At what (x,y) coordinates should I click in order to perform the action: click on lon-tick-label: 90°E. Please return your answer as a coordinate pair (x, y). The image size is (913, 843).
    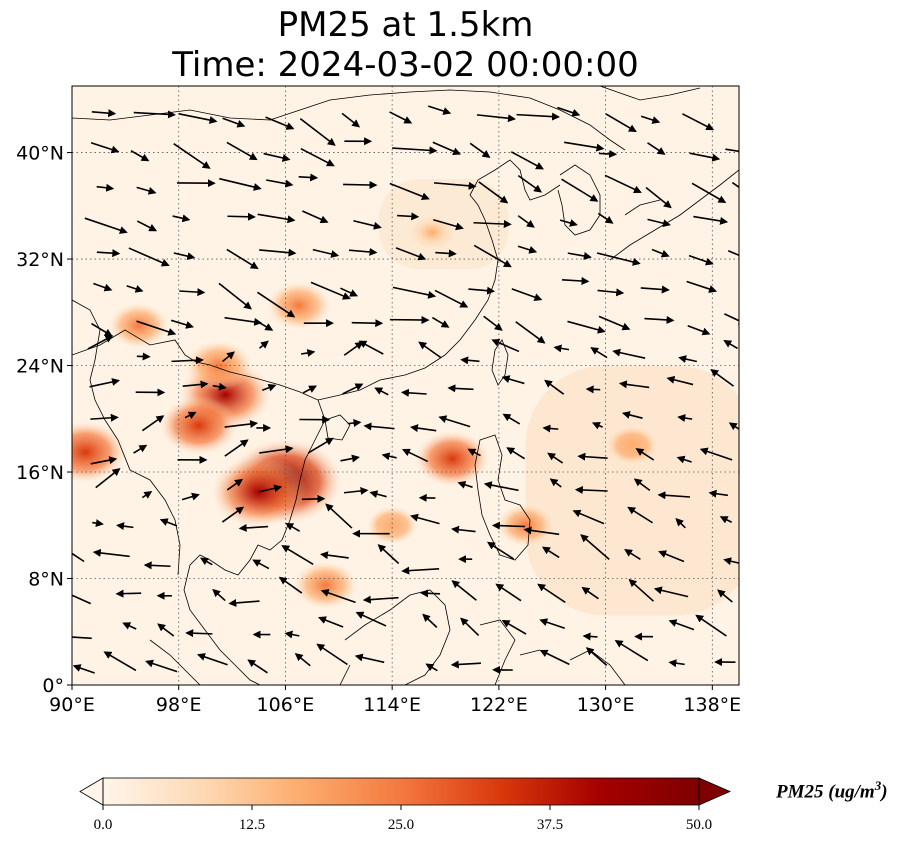
    Looking at the image, I should click on (72, 705).